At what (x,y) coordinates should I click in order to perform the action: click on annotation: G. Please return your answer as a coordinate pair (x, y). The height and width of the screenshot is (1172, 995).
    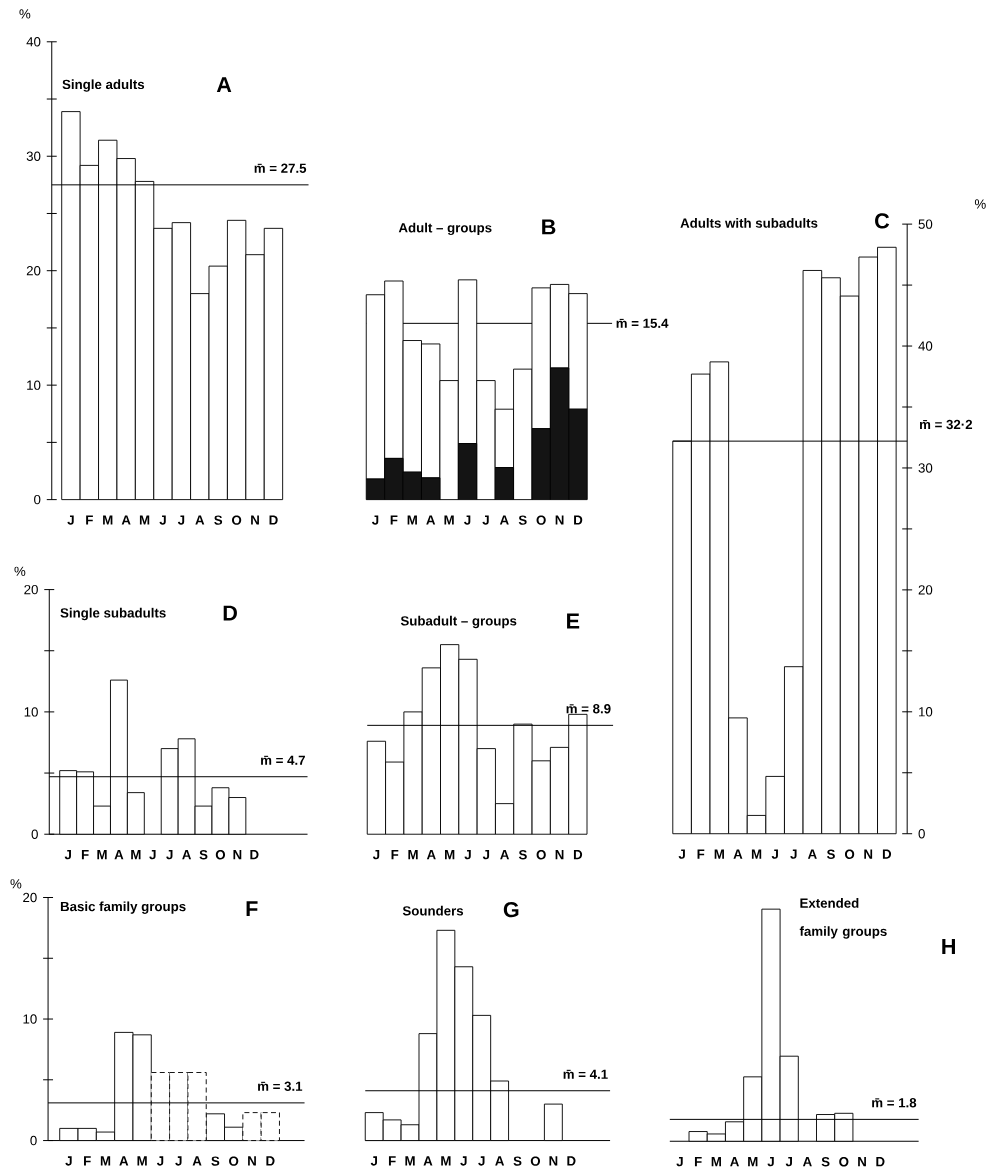
    Looking at the image, I should click on (511, 910).